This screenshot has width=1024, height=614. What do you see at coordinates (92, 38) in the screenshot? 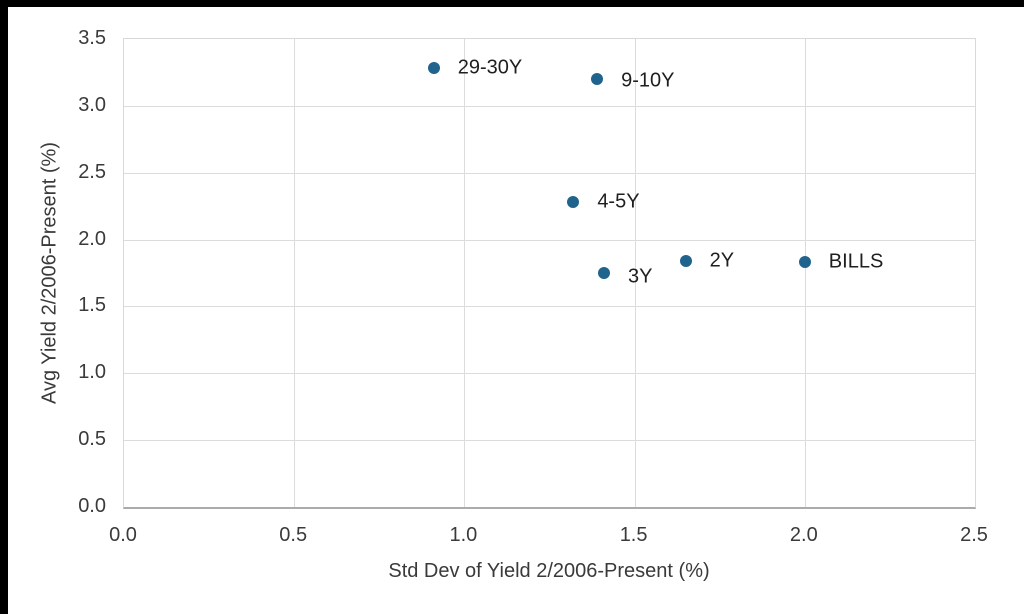
I see `y-tick-label: 3.5` at bounding box center [92, 38].